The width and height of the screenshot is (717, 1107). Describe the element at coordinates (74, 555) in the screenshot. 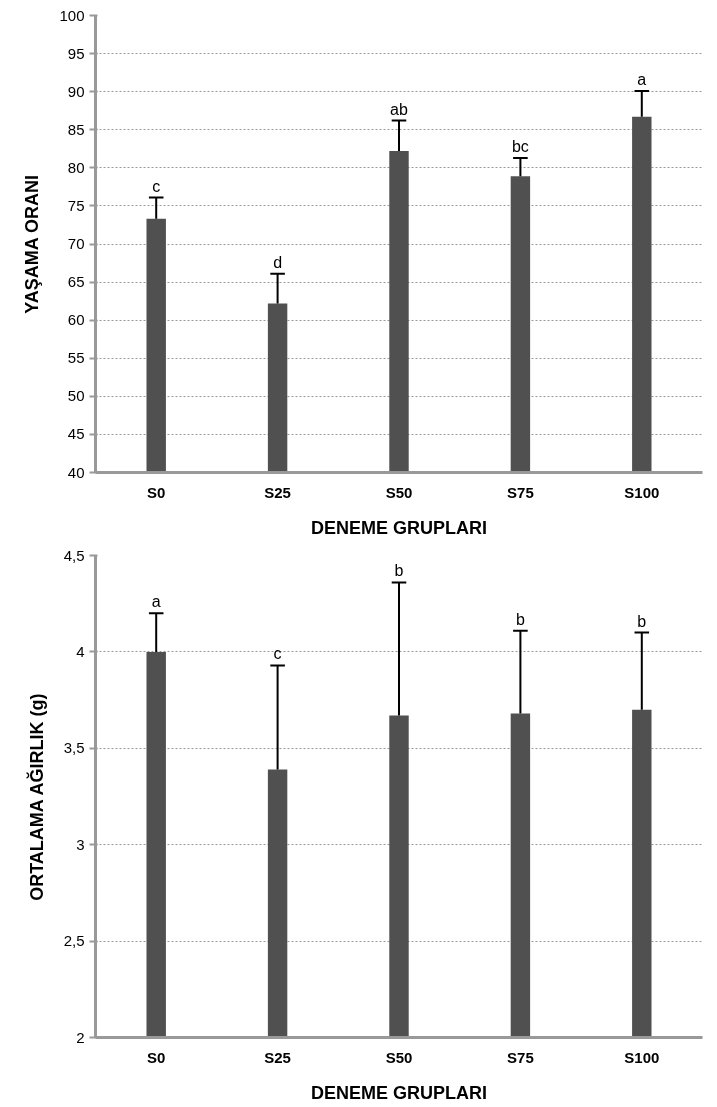

I see `y-tick-label: 4,5` at that location.